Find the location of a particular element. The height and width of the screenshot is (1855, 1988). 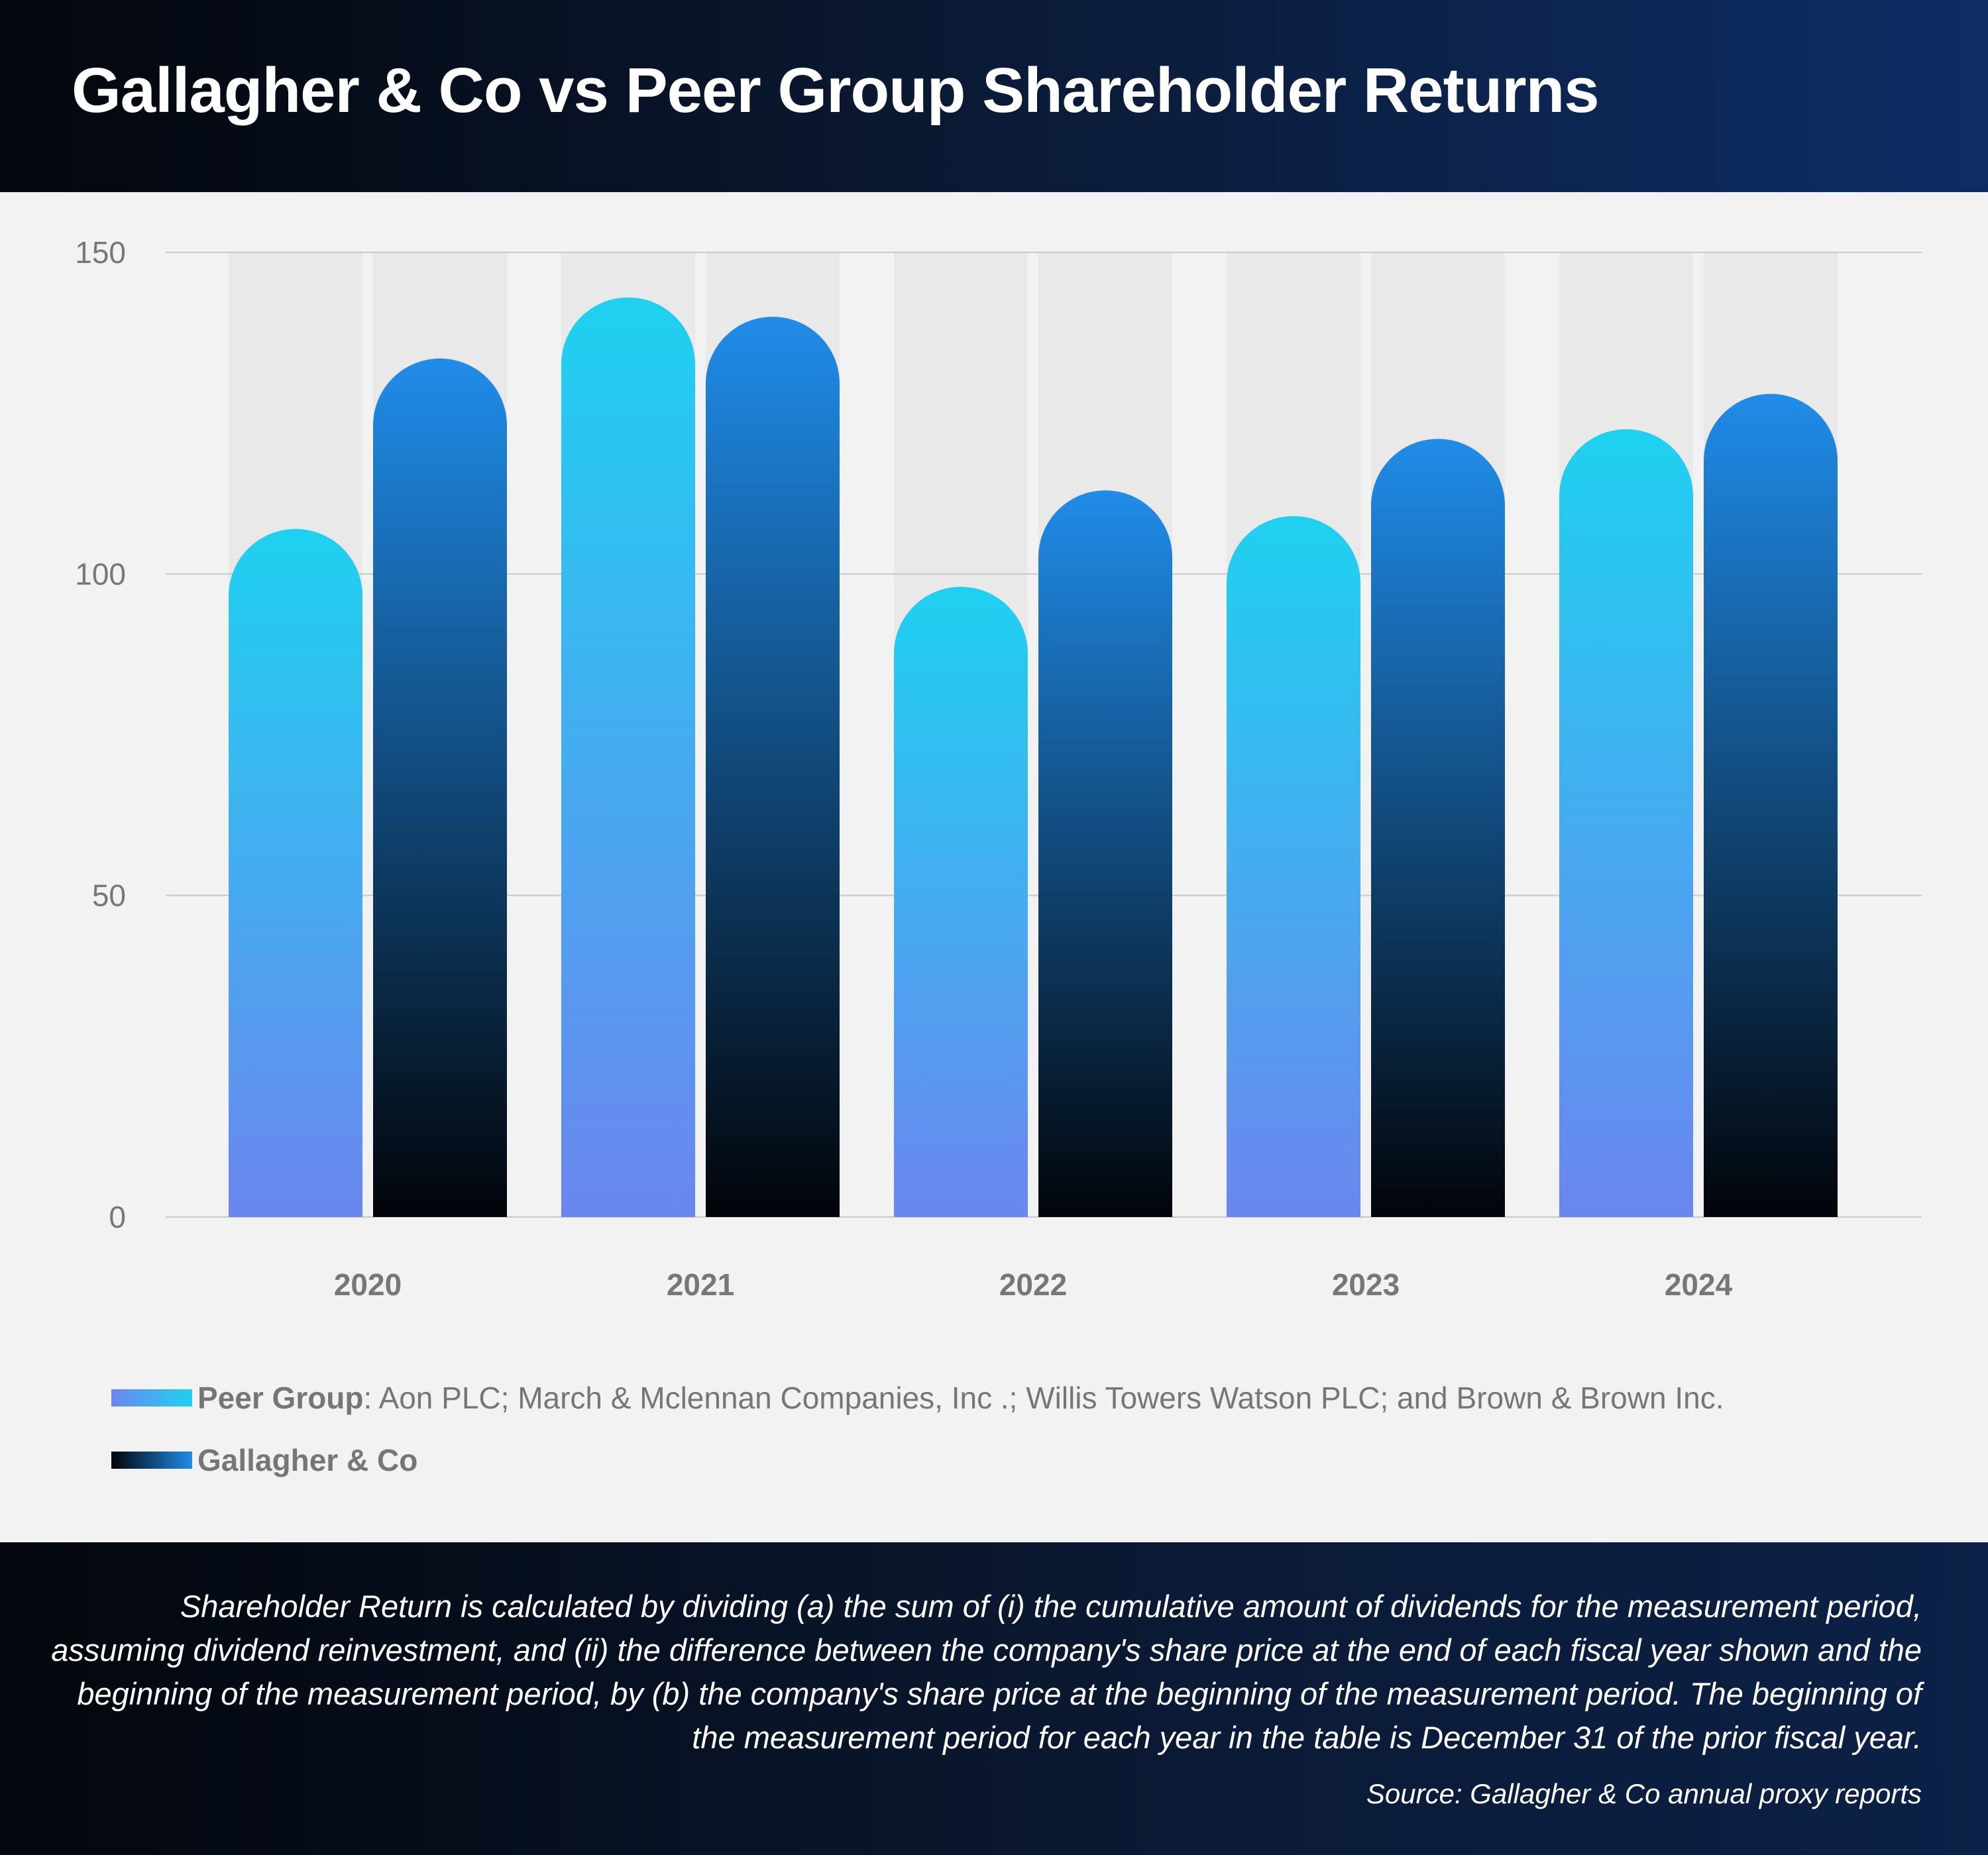

legend-swatch-gallagher is located at coordinates (151, 1460).